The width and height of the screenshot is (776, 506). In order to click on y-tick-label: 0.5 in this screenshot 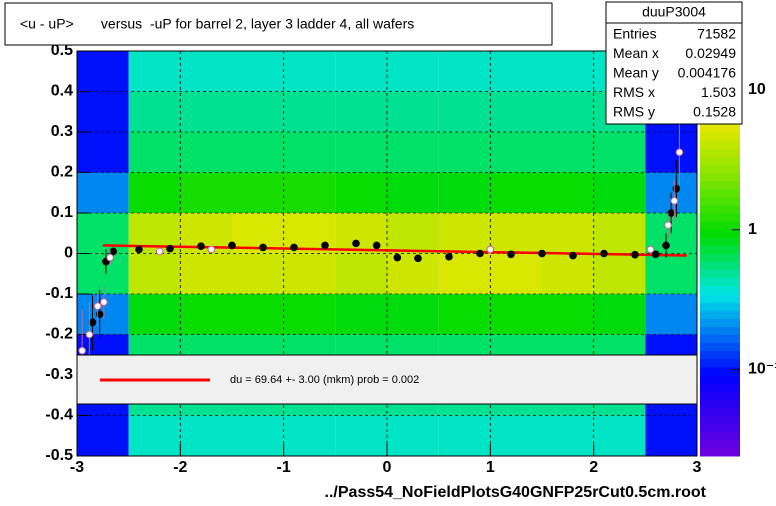, I will do `click(62, 50)`.